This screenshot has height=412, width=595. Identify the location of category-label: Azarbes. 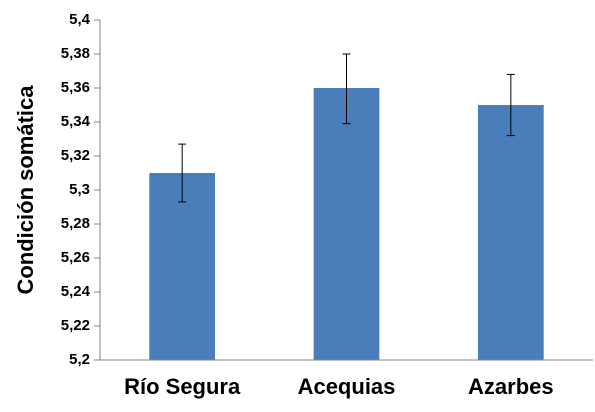
(511, 386).